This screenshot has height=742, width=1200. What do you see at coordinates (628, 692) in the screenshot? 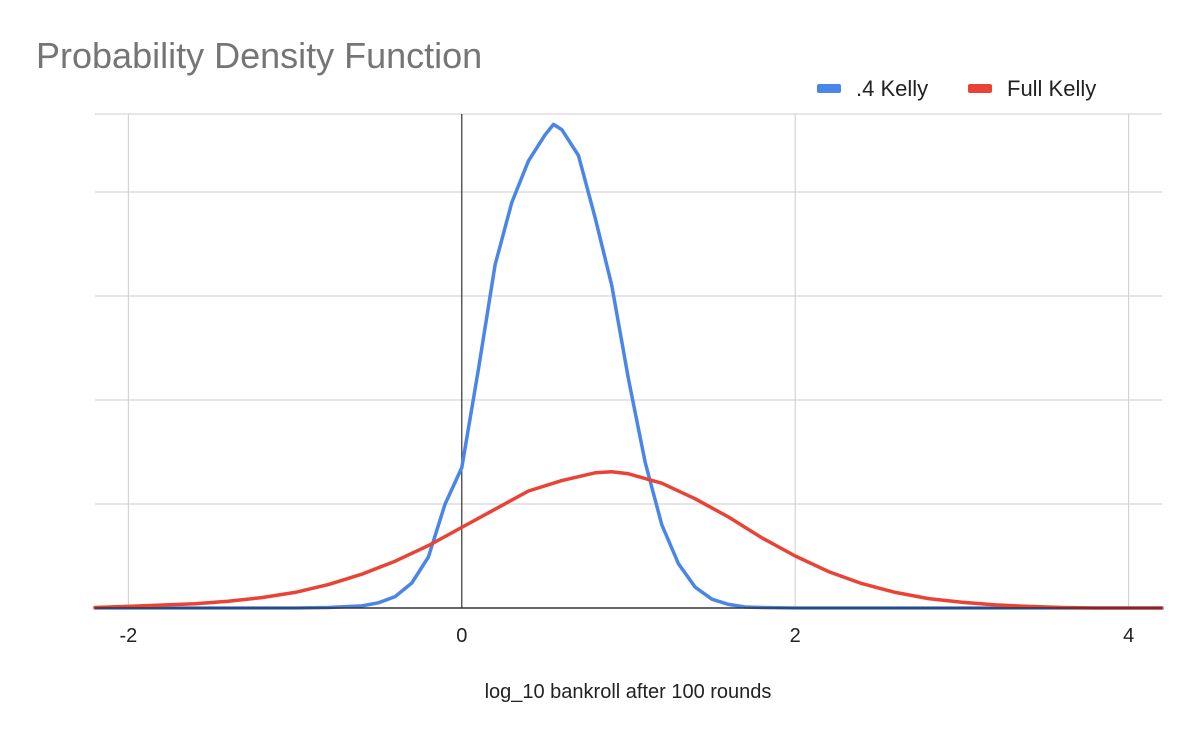
I see `x-axis-title: log_10 bankroll after 100 rounds` at bounding box center [628, 692].